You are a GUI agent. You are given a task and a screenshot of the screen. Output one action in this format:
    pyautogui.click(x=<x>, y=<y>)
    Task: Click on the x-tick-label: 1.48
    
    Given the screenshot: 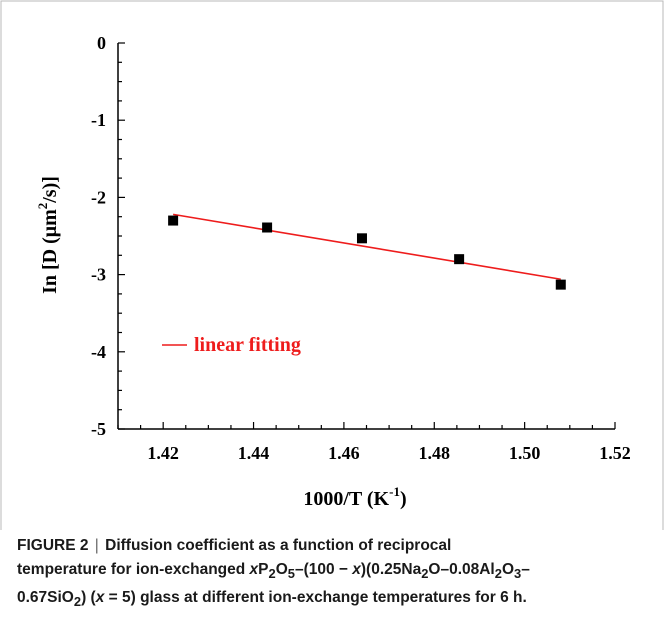 What is the action you would take?
    pyautogui.click(x=435, y=453)
    